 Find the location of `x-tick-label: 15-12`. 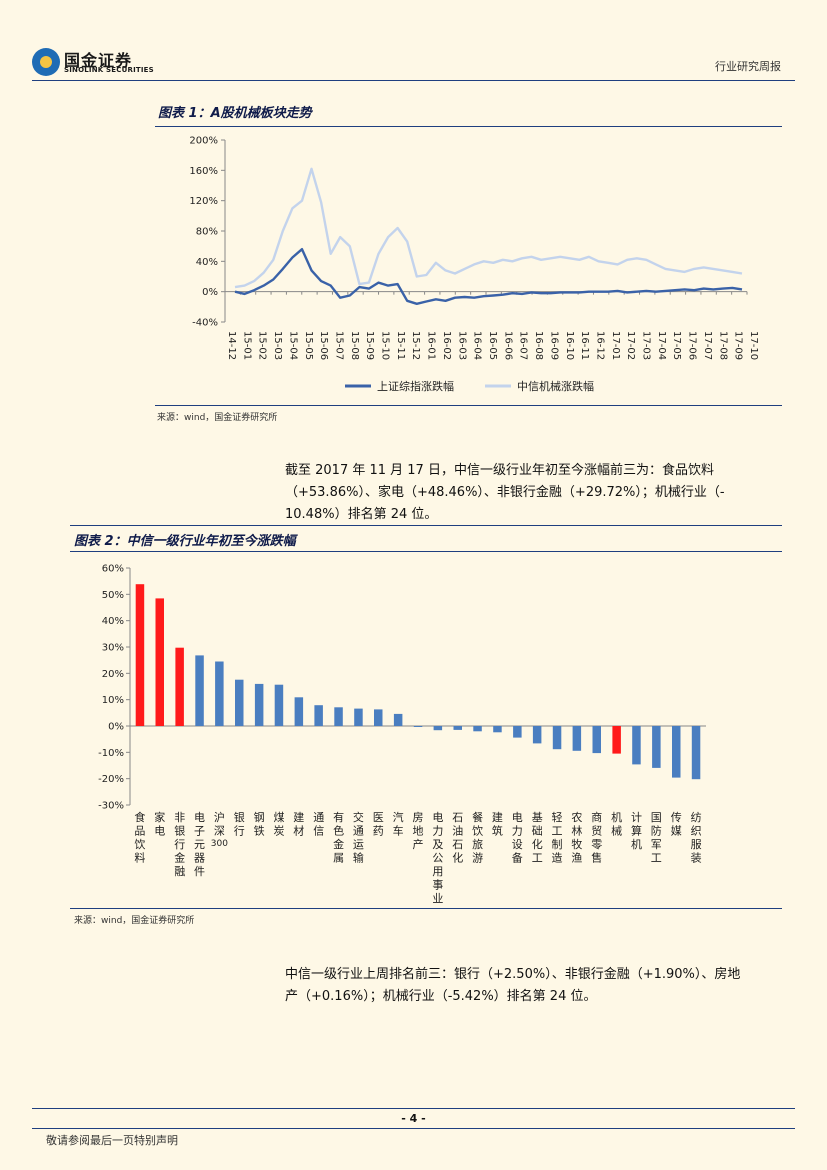

x-tick-label: 15-12 is located at coordinates (415, 345).